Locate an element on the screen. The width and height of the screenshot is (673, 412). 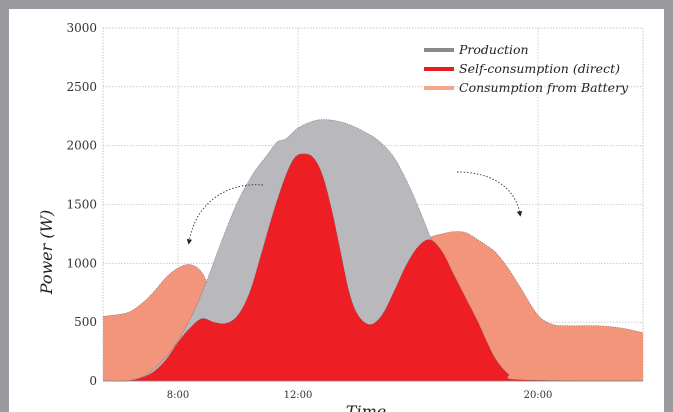
x-axis-title: Time is located at coordinates (366, 407).